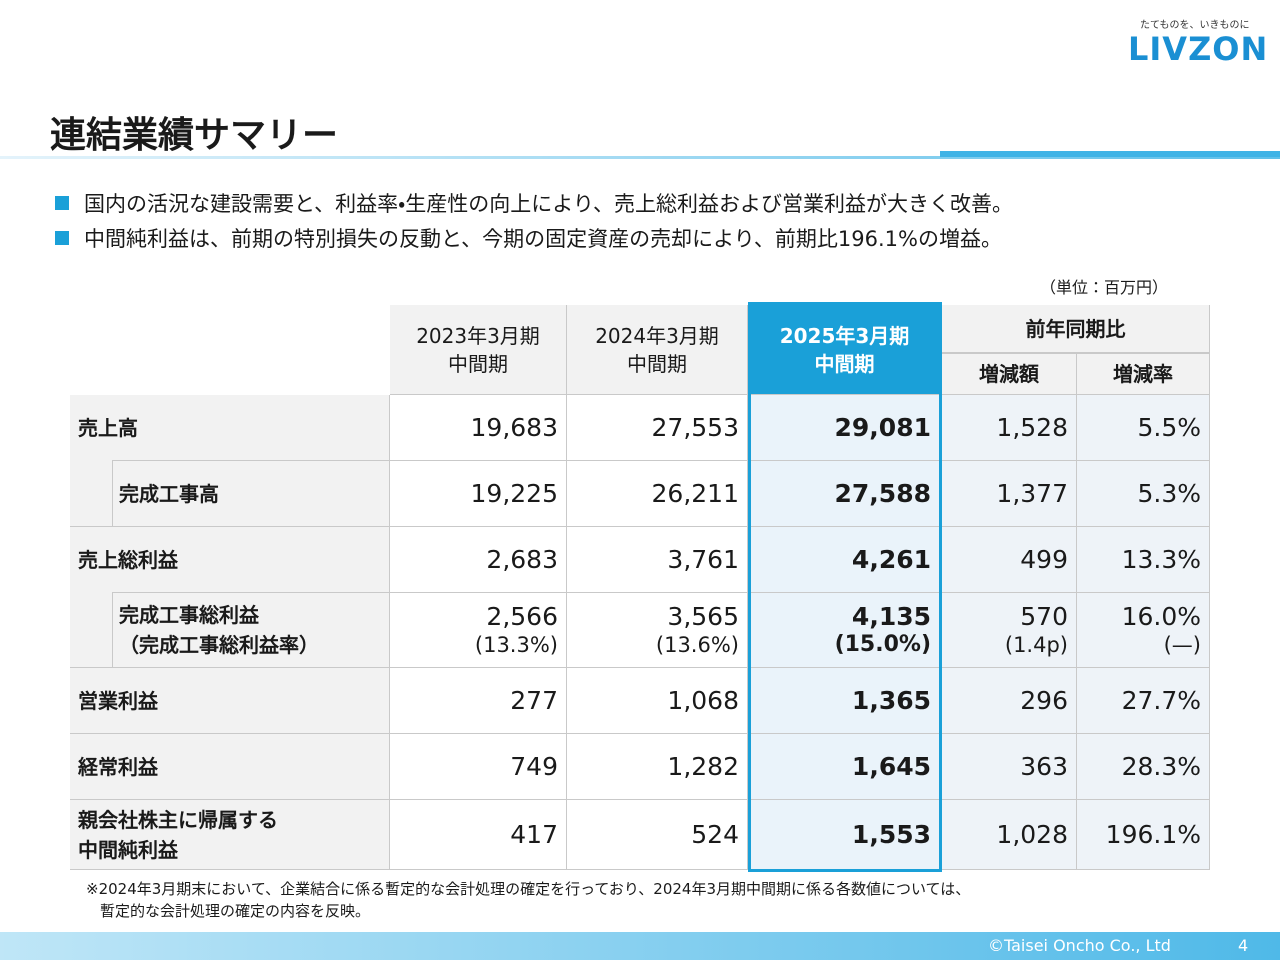 This screenshot has width=1280, height=960. Describe the element at coordinates (882, 644) in the screenshot. I see `value-text: (15.0%)` at that location.